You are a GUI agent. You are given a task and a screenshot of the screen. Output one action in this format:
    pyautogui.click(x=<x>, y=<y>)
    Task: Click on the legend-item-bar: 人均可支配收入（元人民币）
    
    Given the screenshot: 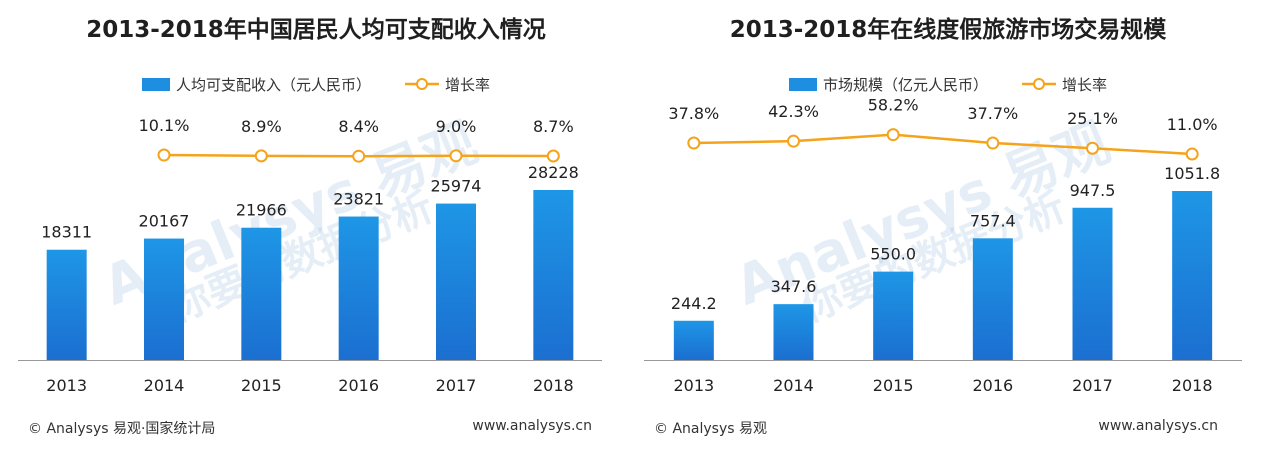 What is the action you would take?
    pyautogui.click(x=256, y=84)
    